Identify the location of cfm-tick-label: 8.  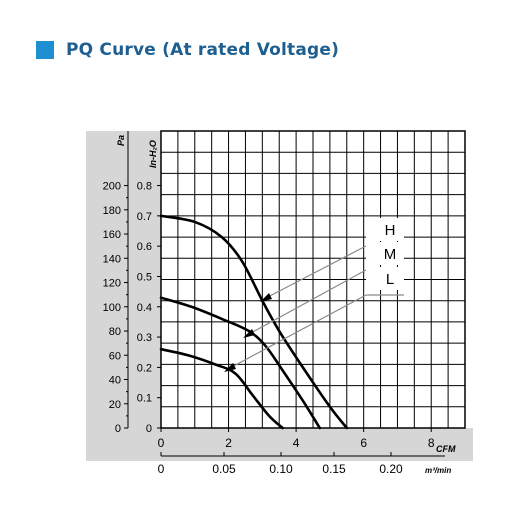
(431, 443).